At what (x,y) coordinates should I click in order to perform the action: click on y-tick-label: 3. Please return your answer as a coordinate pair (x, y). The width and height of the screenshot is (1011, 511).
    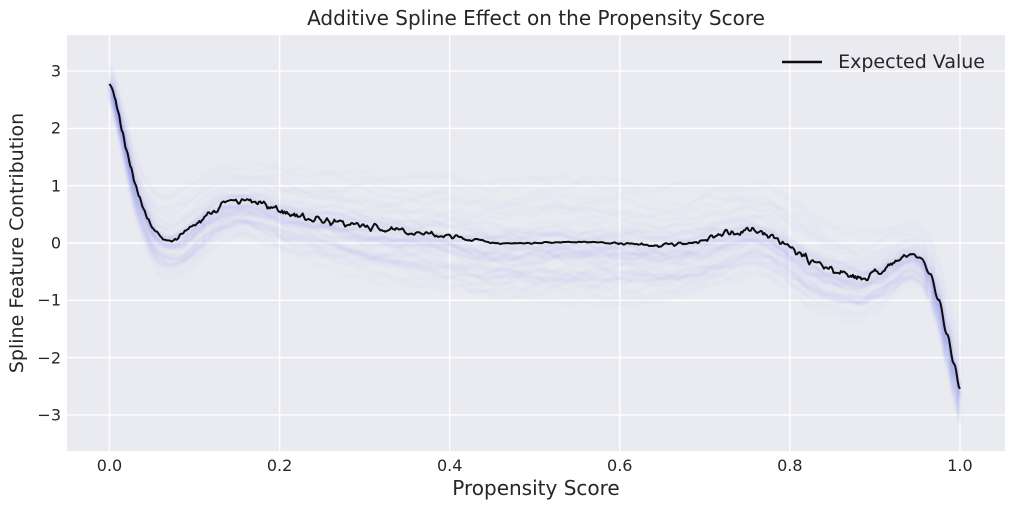
    Looking at the image, I should click on (55, 71).